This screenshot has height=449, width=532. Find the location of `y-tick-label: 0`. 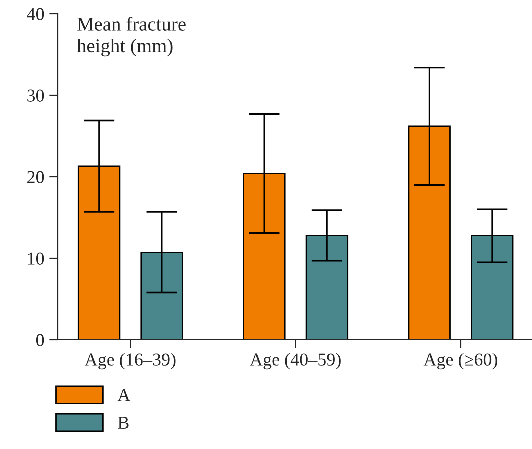

y-tick-label: 0 is located at coordinates (40, 340).